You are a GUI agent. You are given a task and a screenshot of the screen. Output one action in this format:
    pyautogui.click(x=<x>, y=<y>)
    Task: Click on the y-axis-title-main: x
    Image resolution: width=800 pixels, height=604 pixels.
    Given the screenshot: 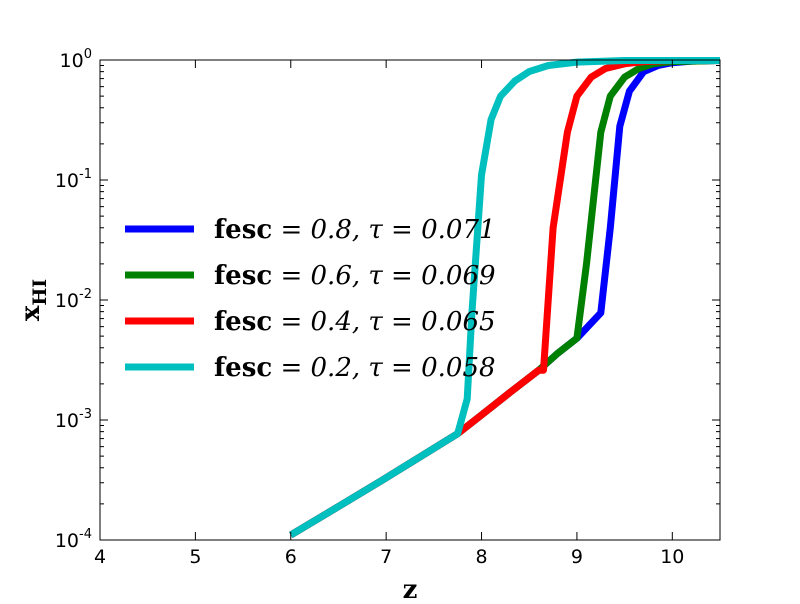 What is the action you would take?
    pyautogui.click(x=31, y=313)
    